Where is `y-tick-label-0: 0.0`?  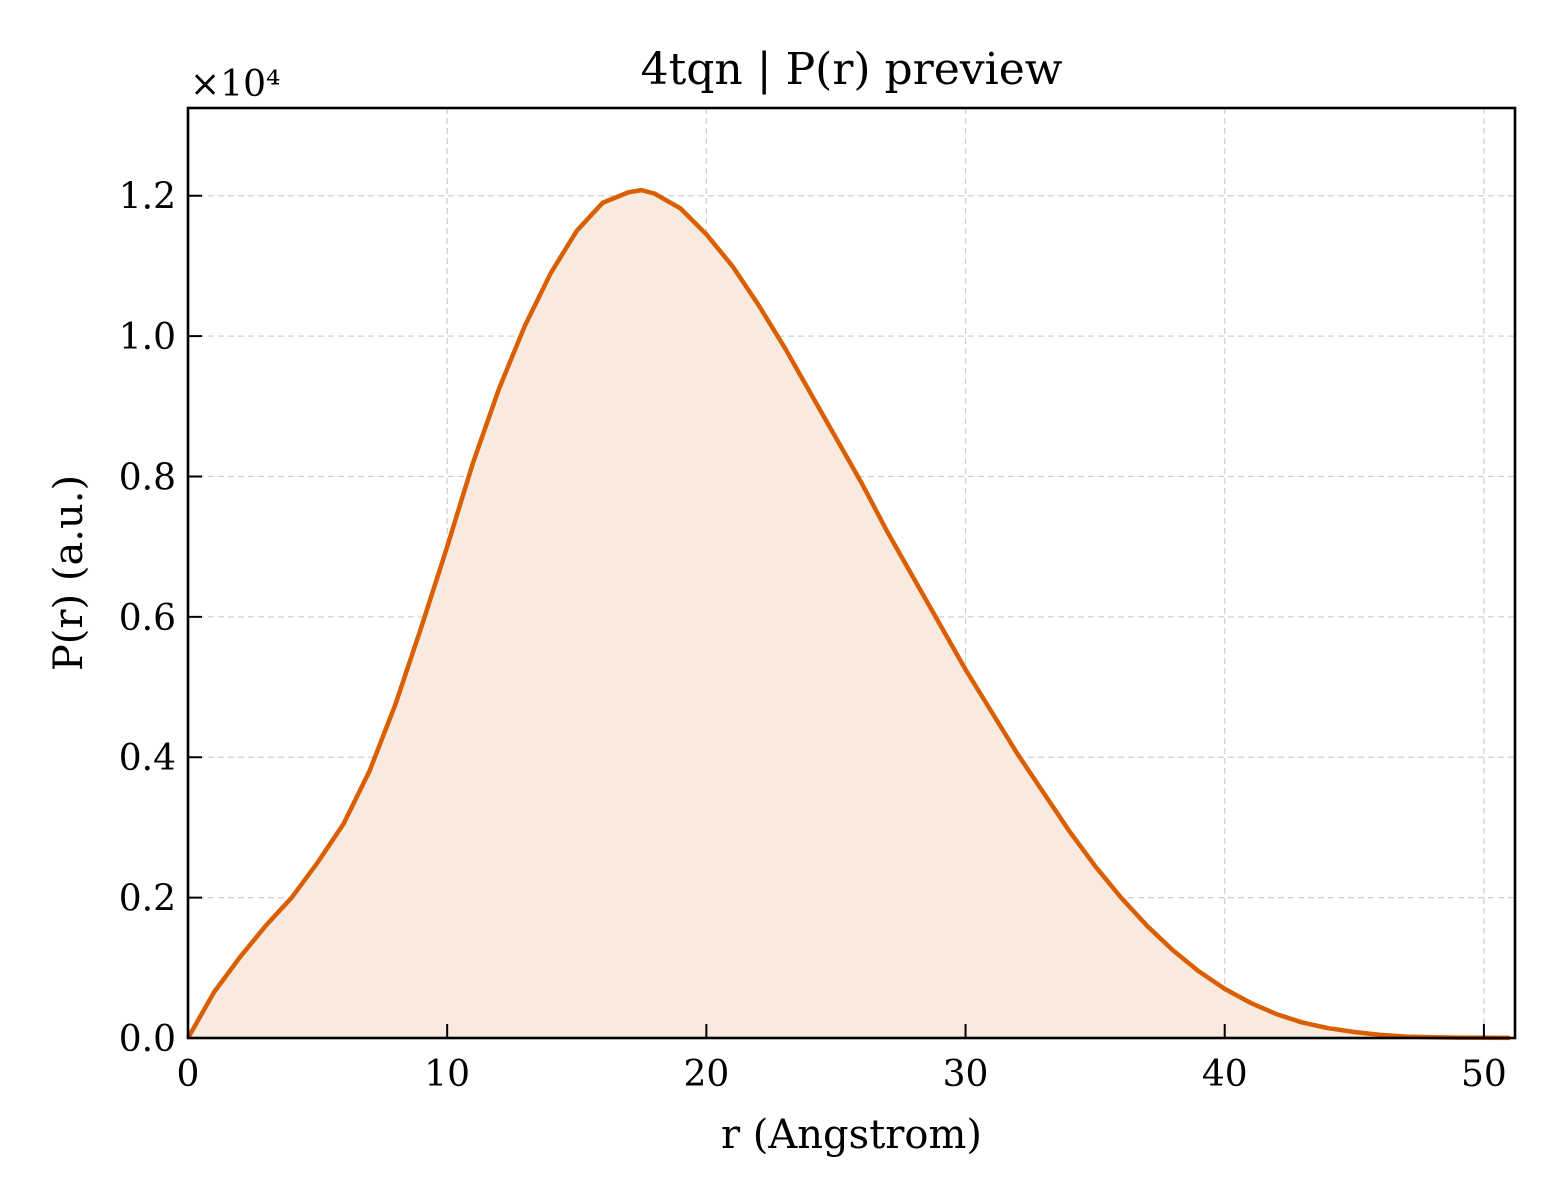
y-tick-label-0: 0.0 is located at coordinates (147, 1039).